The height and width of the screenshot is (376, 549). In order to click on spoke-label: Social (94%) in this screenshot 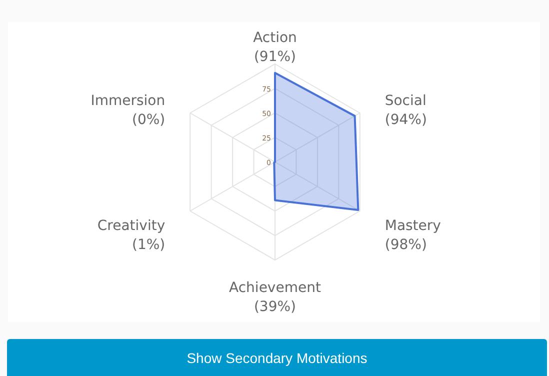, I will do `click(405, 110)`.